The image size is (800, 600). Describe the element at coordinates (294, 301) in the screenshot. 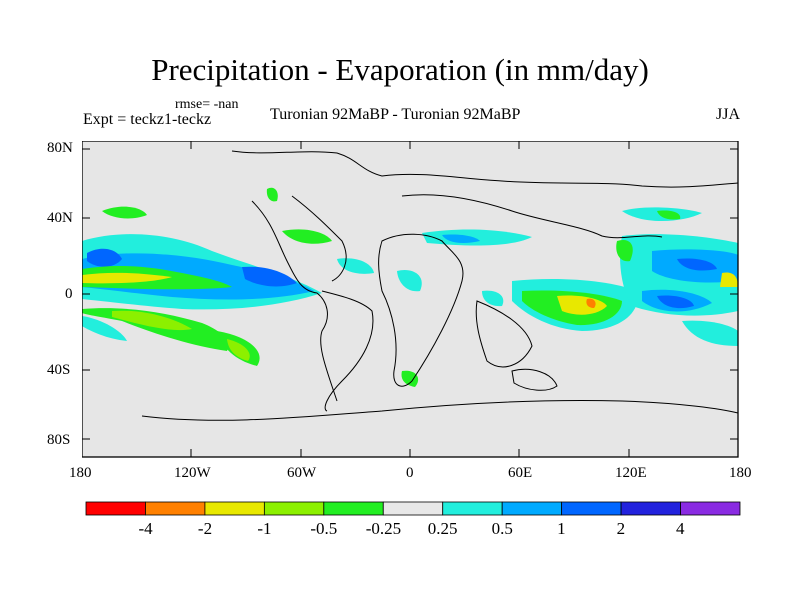

I see `coast-americas-west` at that location.